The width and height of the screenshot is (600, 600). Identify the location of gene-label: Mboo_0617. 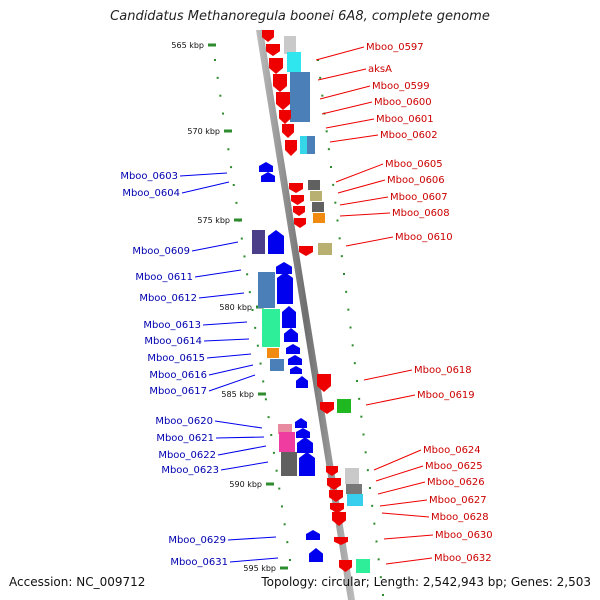
(178, 391).